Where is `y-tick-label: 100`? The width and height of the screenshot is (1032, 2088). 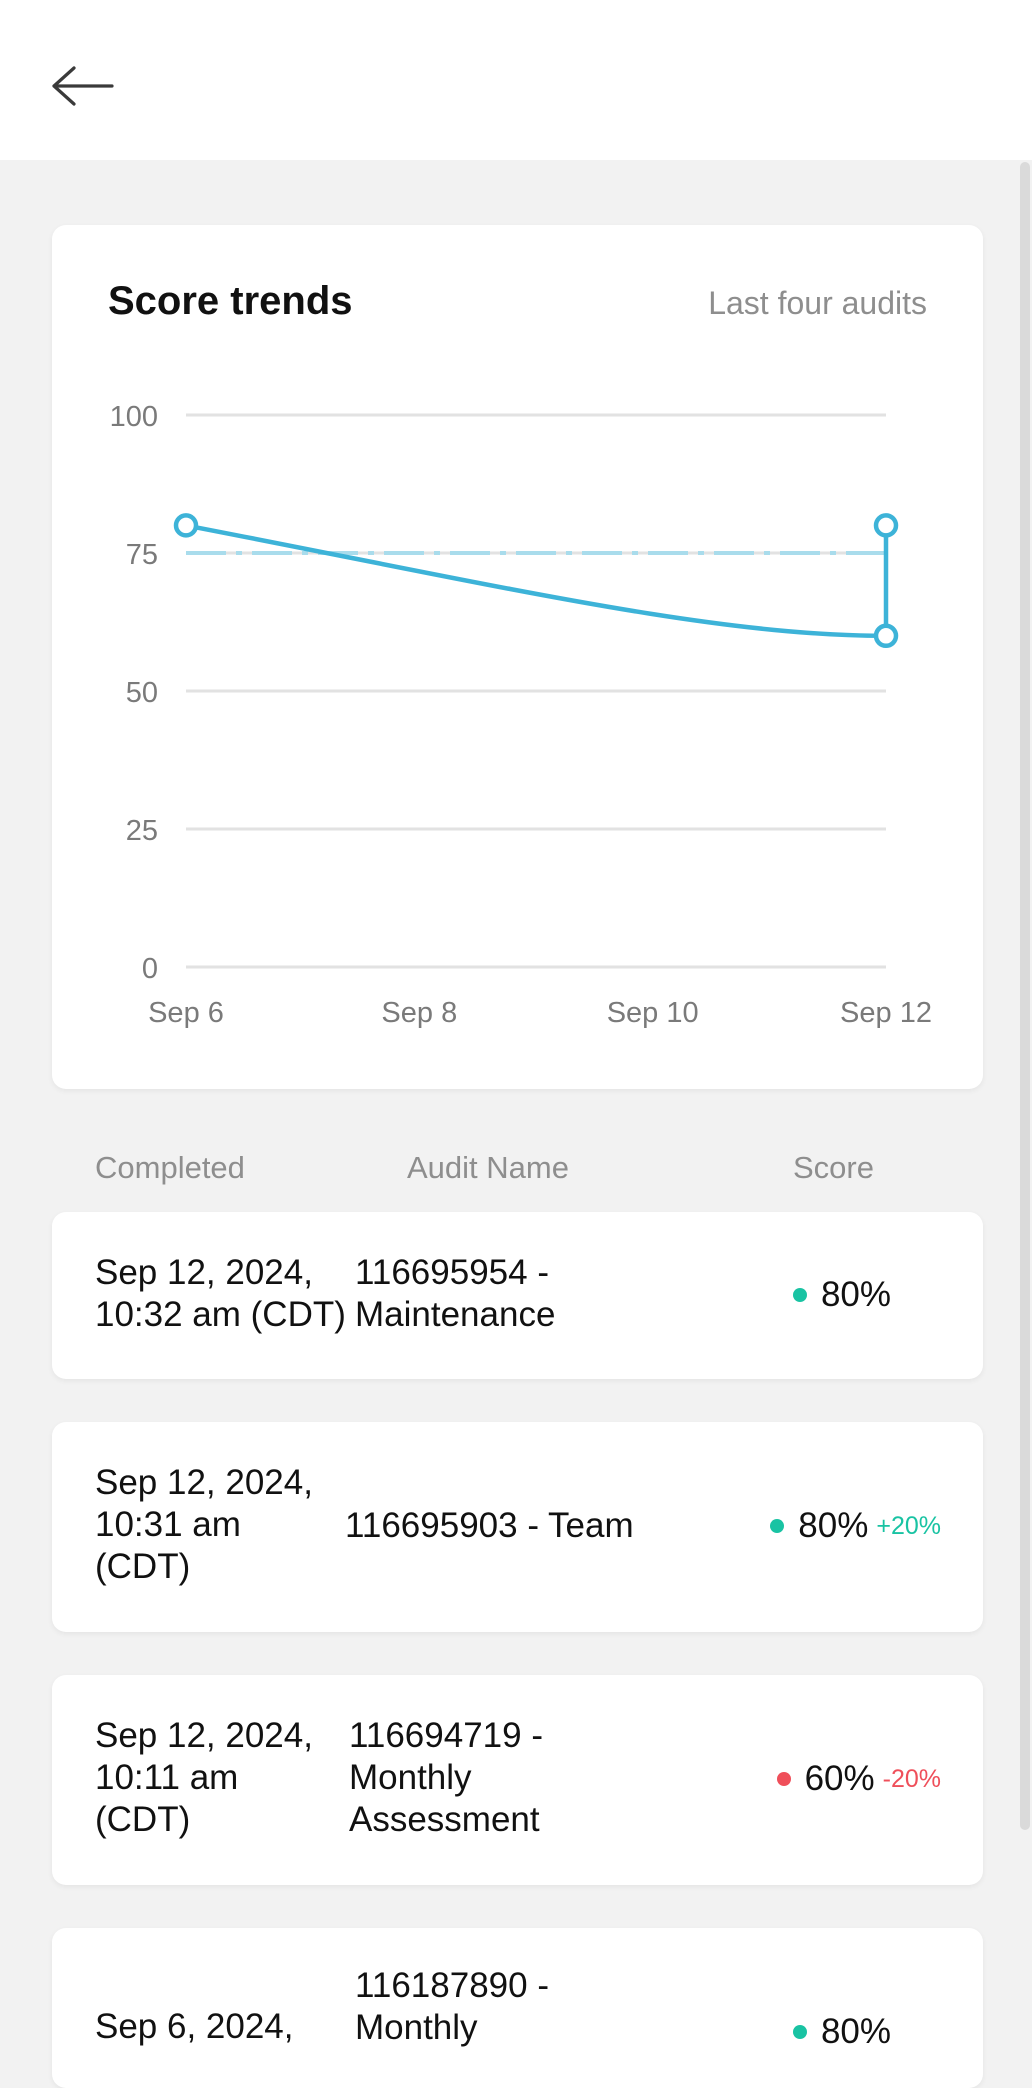 y-tick-label: 100 is located at coordinates (134, 417).